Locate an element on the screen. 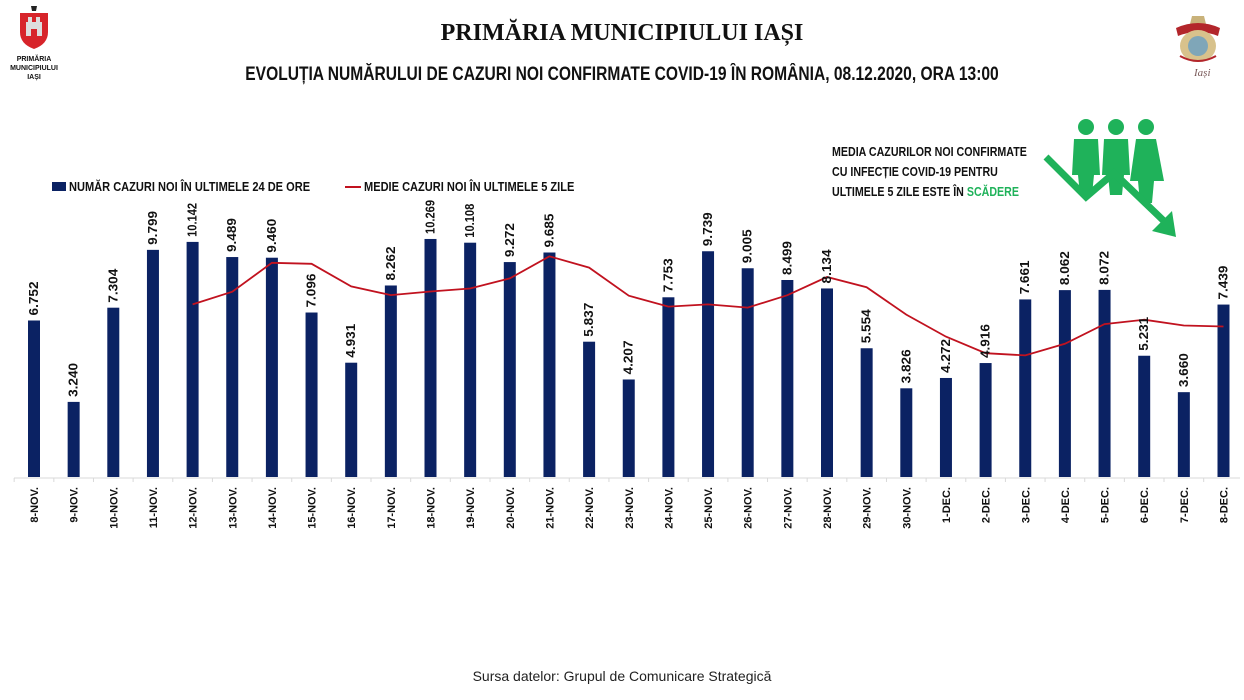 The height and width of the screenshot is (700, 1244). royal-crest-icon: Iași is located at coordinates (1198, 47).